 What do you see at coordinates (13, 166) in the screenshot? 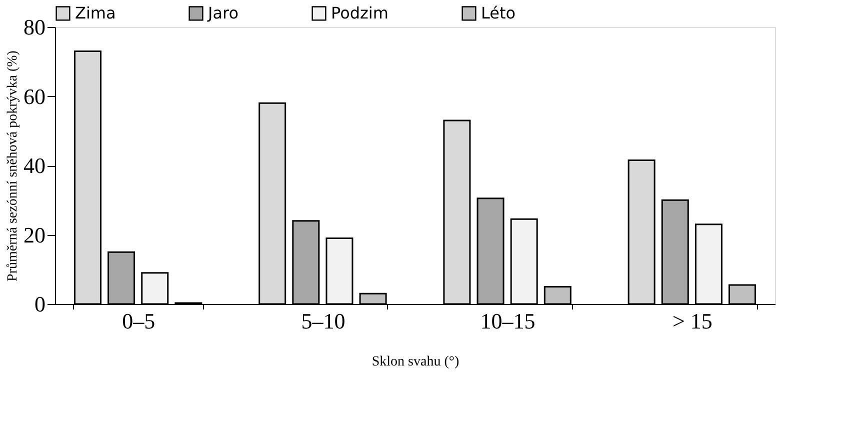
I see `y-axis-title: Průměrná sezónní sněhová pokrývka (%)` at bounding box center [13, 166].